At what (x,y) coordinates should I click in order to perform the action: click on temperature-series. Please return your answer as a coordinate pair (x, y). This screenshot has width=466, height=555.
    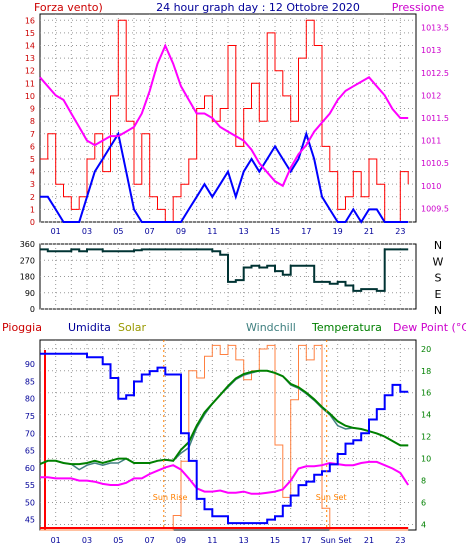
    Looking at the image, I should click on (224, 417).